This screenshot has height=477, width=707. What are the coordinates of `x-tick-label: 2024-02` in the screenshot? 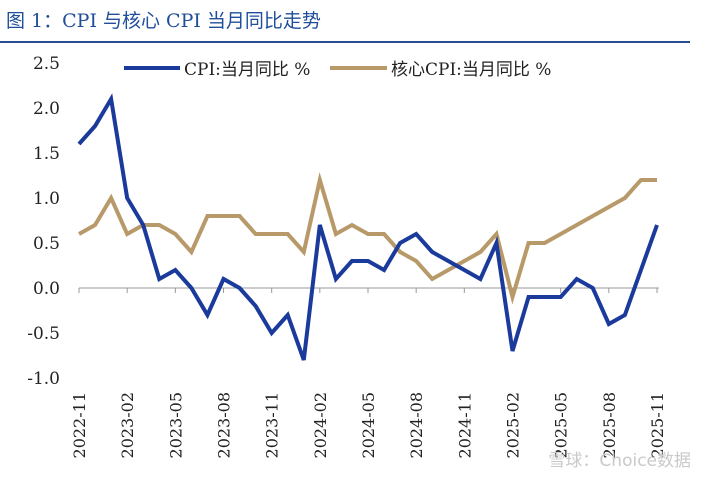 It's located at (320, 425).